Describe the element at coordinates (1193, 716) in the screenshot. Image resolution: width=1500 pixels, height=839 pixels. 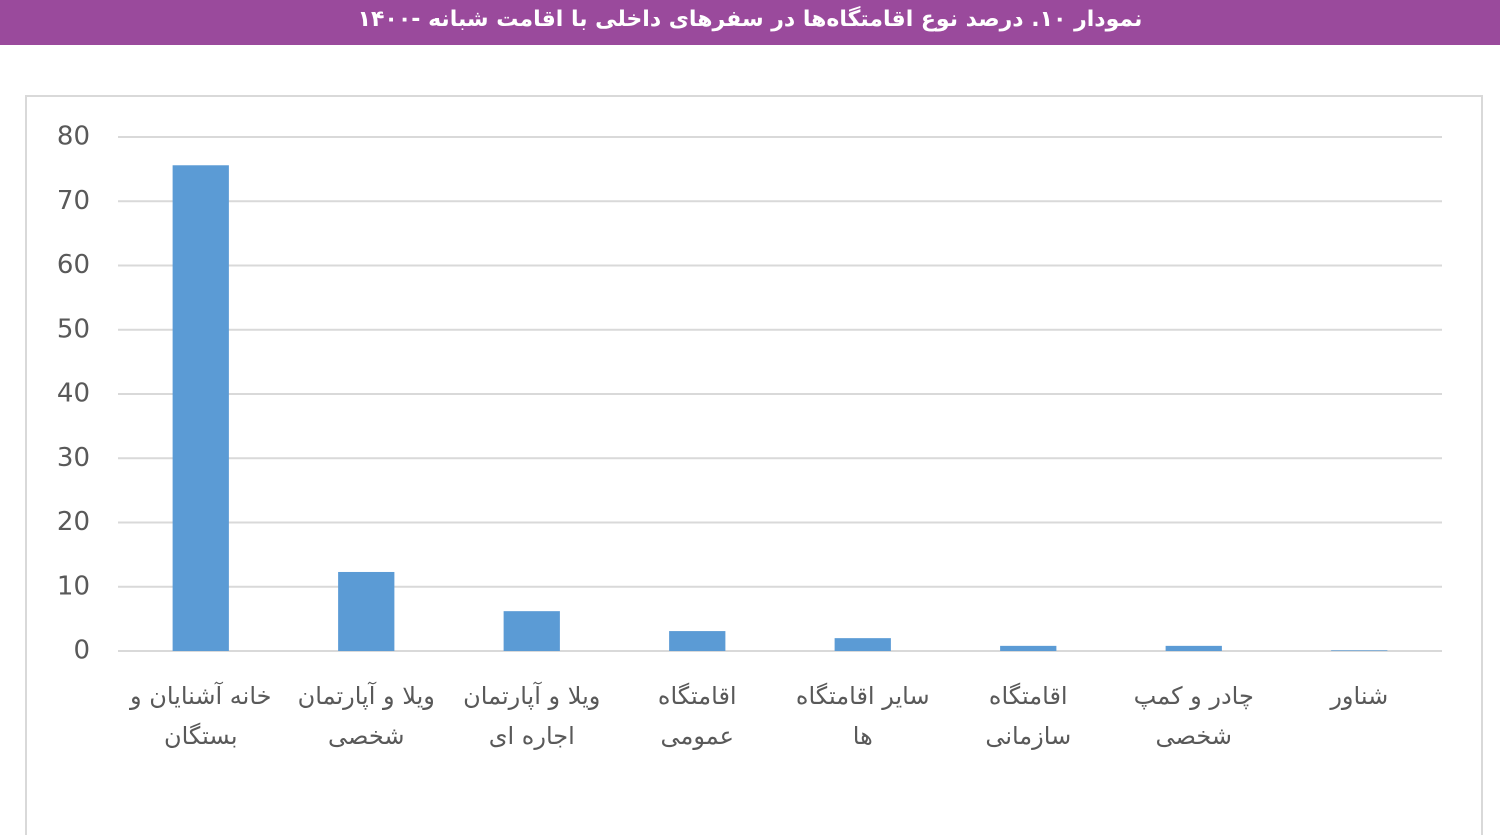
I see `x-tick-label: چادر و کمپ شخصی` at that location.